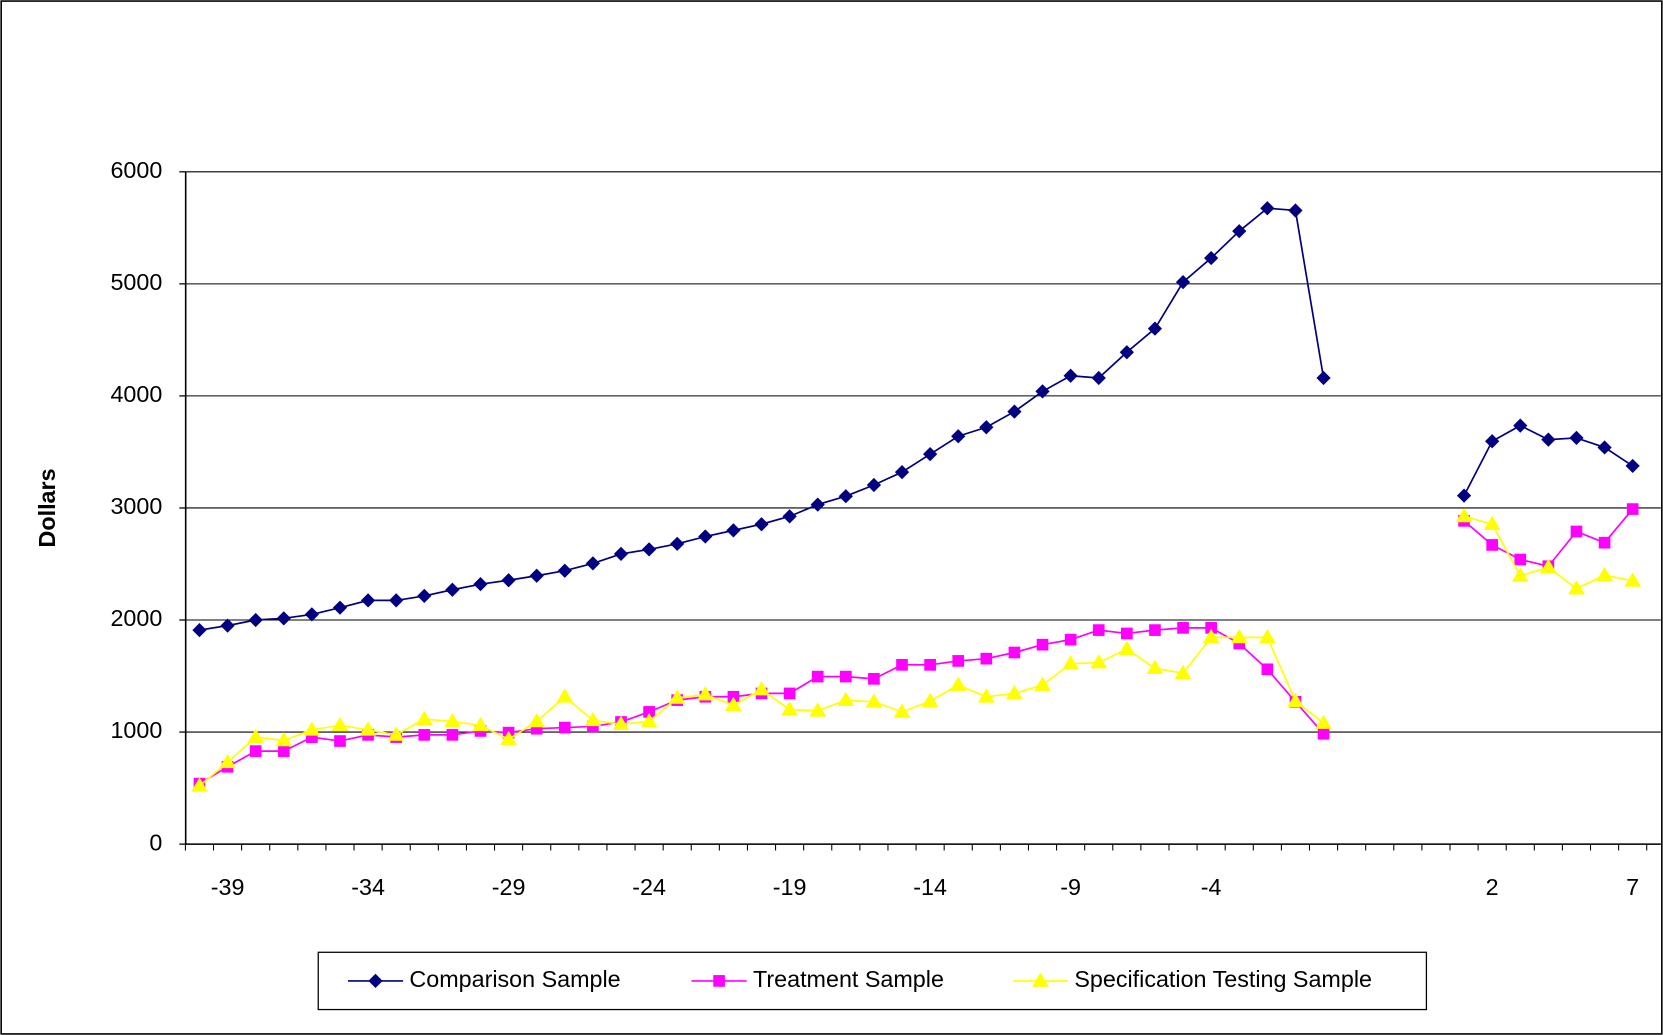 This screenshot has height=1035, width=1663. What do you see at coordinates (136, 506) in the screenshot?
I see `y-tick-label: 3000` at bounding box center [136, 506].